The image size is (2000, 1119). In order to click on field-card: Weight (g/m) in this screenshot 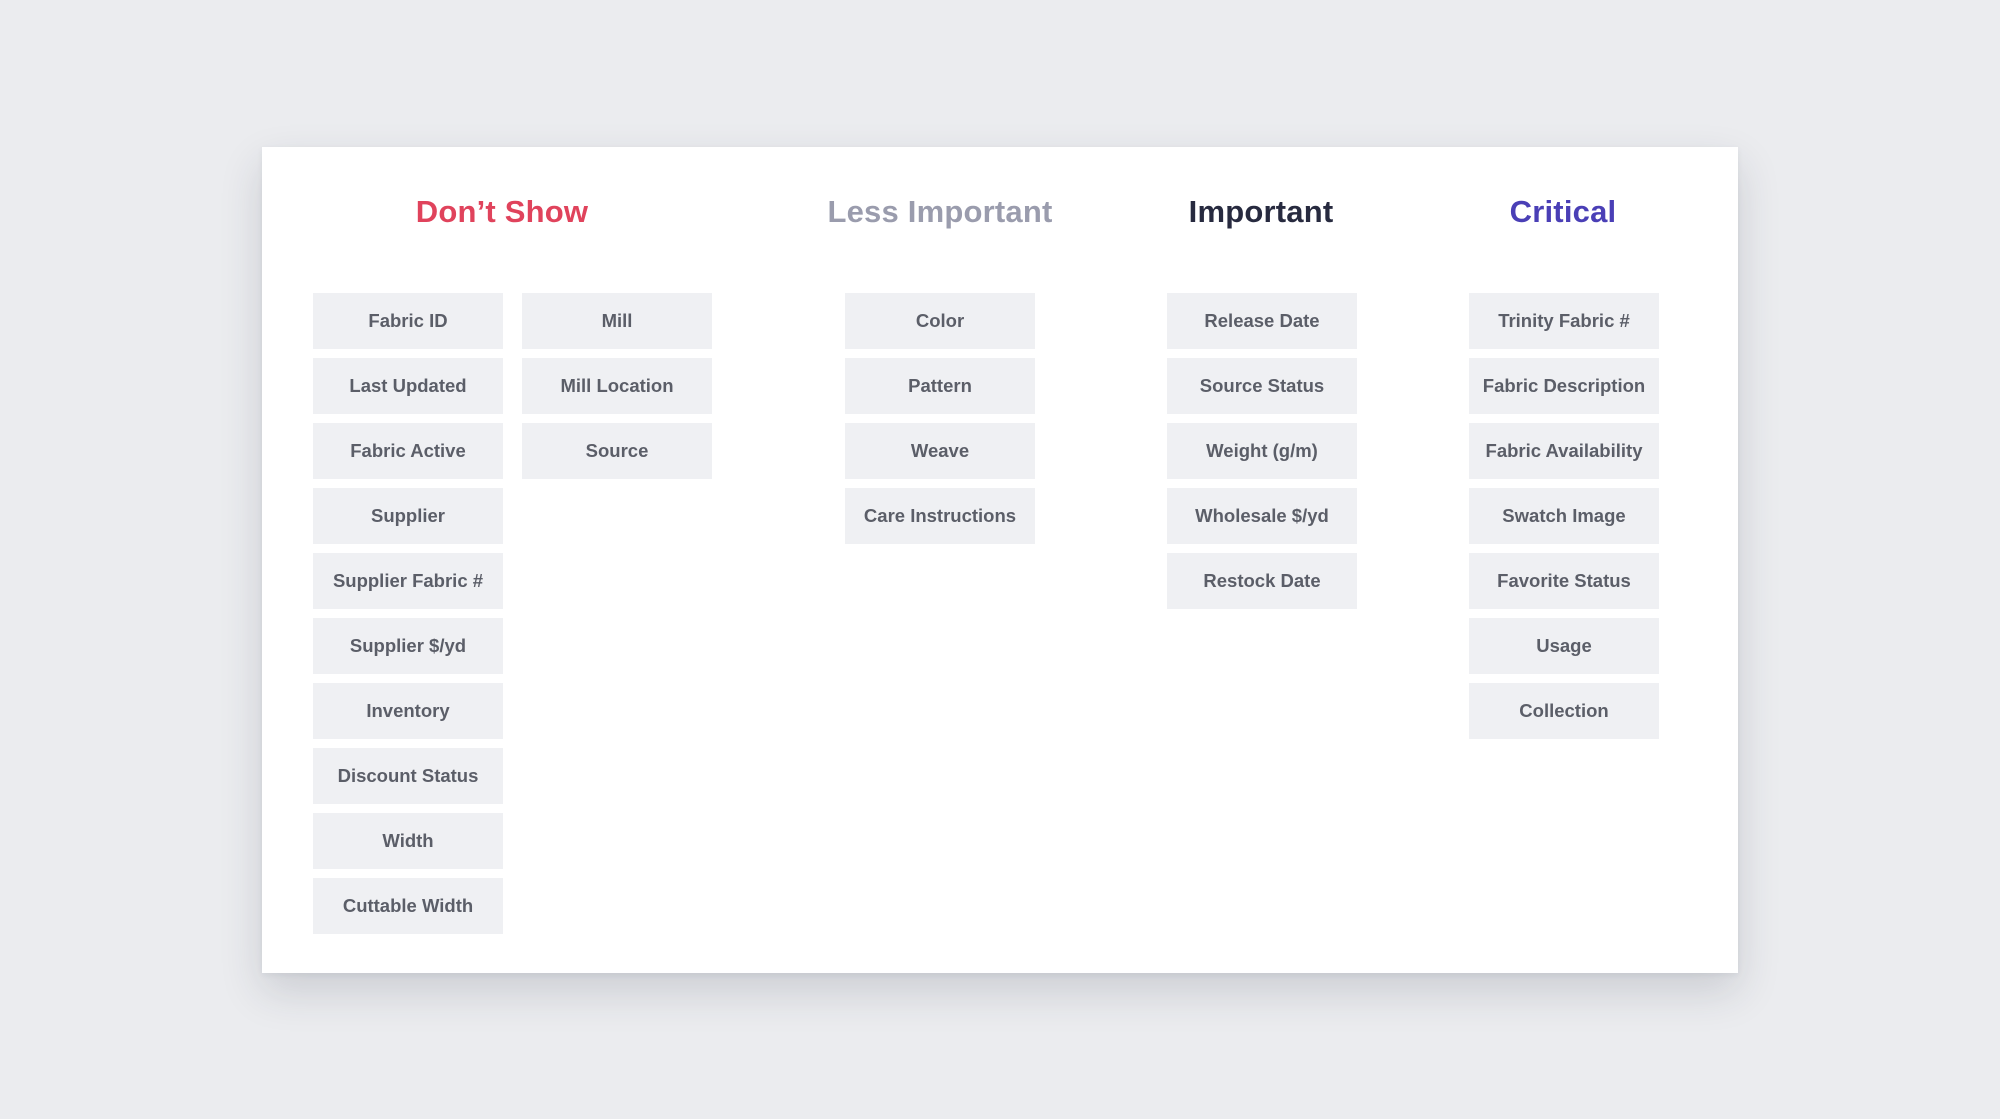, I will do `click(1262, 451)`.